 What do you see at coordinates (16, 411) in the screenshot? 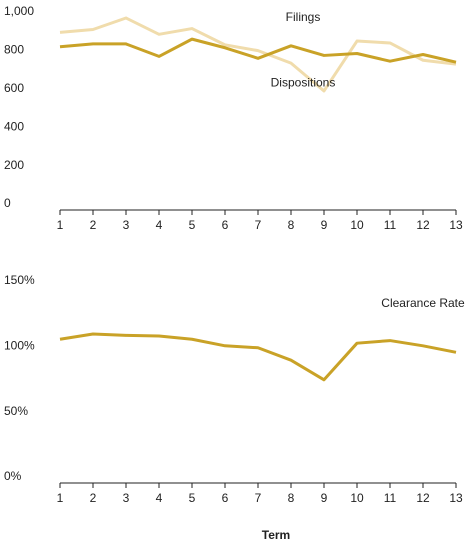
I see `y-tick-label: 50%` at bounding box center [16, 411].